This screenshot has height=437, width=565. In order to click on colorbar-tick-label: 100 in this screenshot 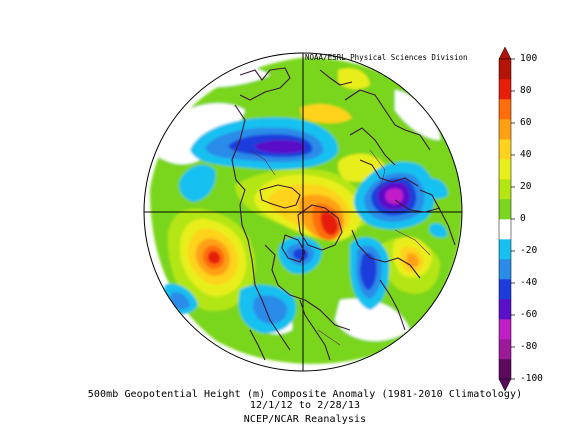, I will do `click(529, 58)`.